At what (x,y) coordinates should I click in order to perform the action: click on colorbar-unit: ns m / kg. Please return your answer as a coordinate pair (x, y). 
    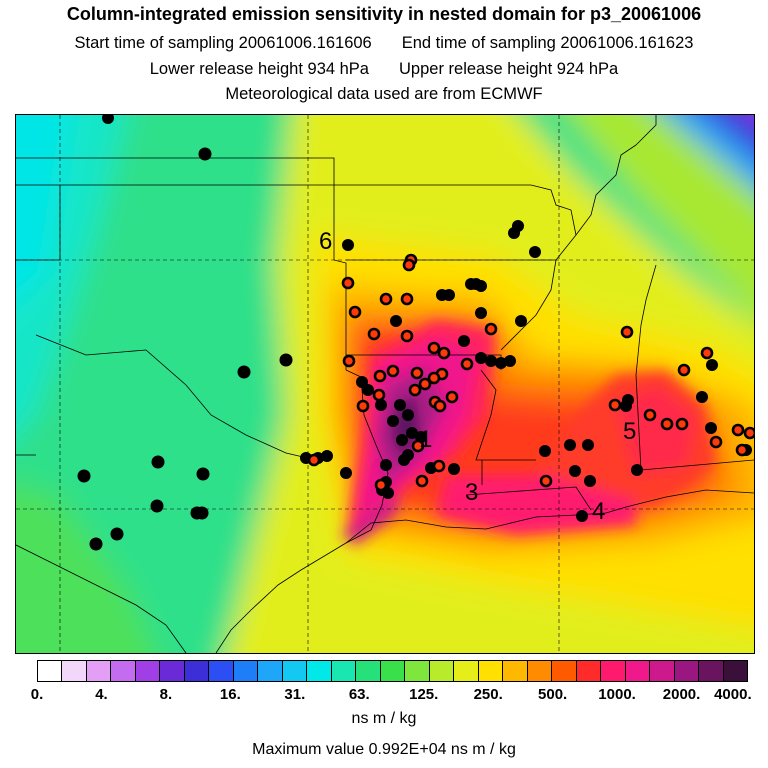
    Looking at the image, I should click on (384, 718).